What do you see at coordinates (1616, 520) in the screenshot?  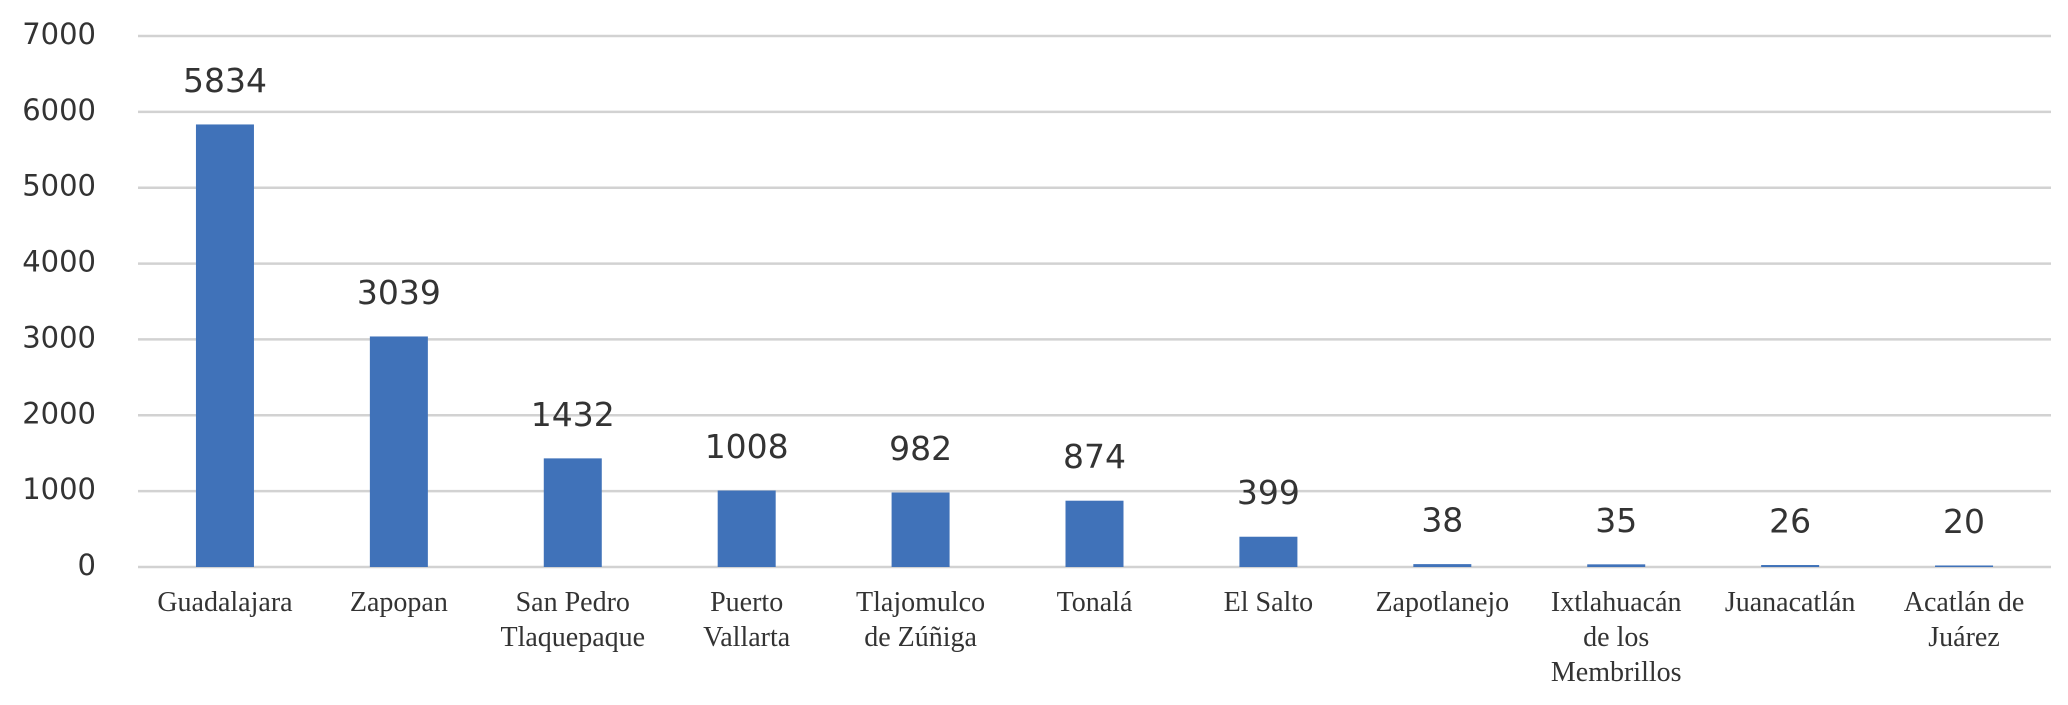 I see `value-label: 35` at bounding box center [1616, 520].